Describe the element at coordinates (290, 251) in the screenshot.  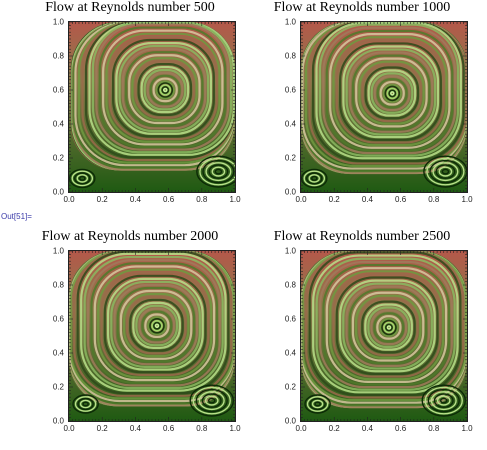
I see `y-tick-label: 1.0` at that location.